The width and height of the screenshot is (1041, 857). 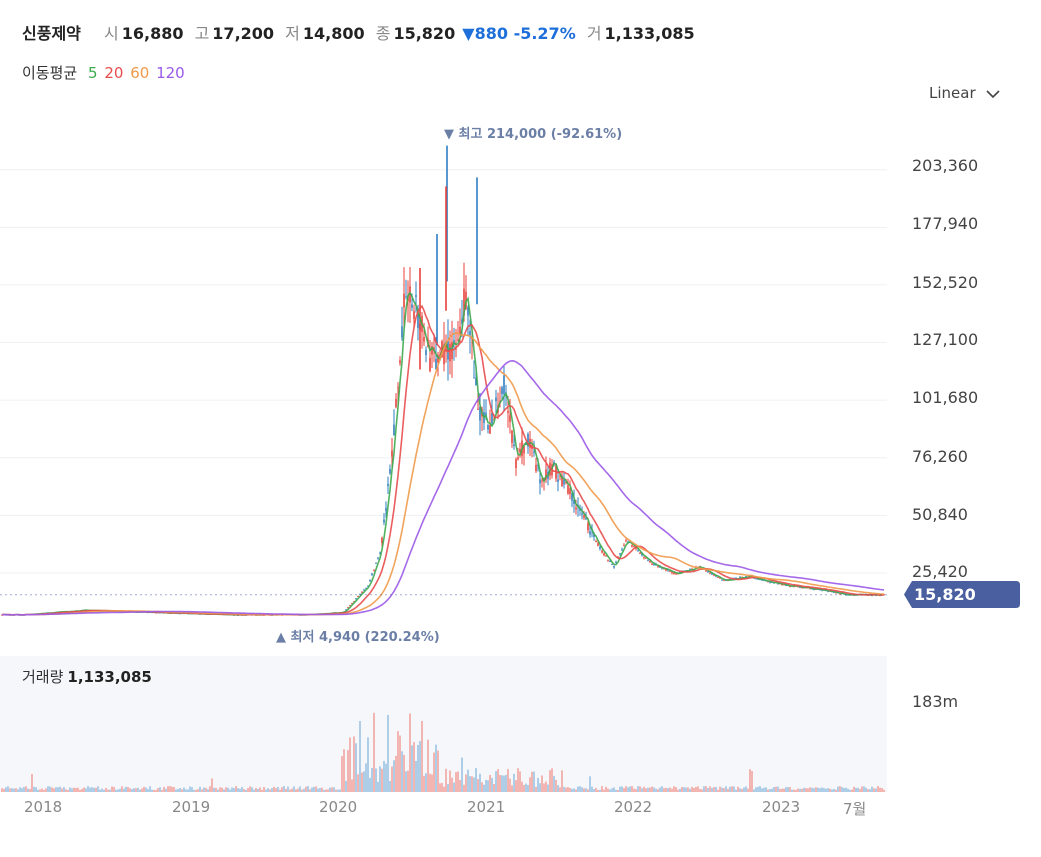 I want to click on ma-120-label: 120, so click(x=170, y=73).